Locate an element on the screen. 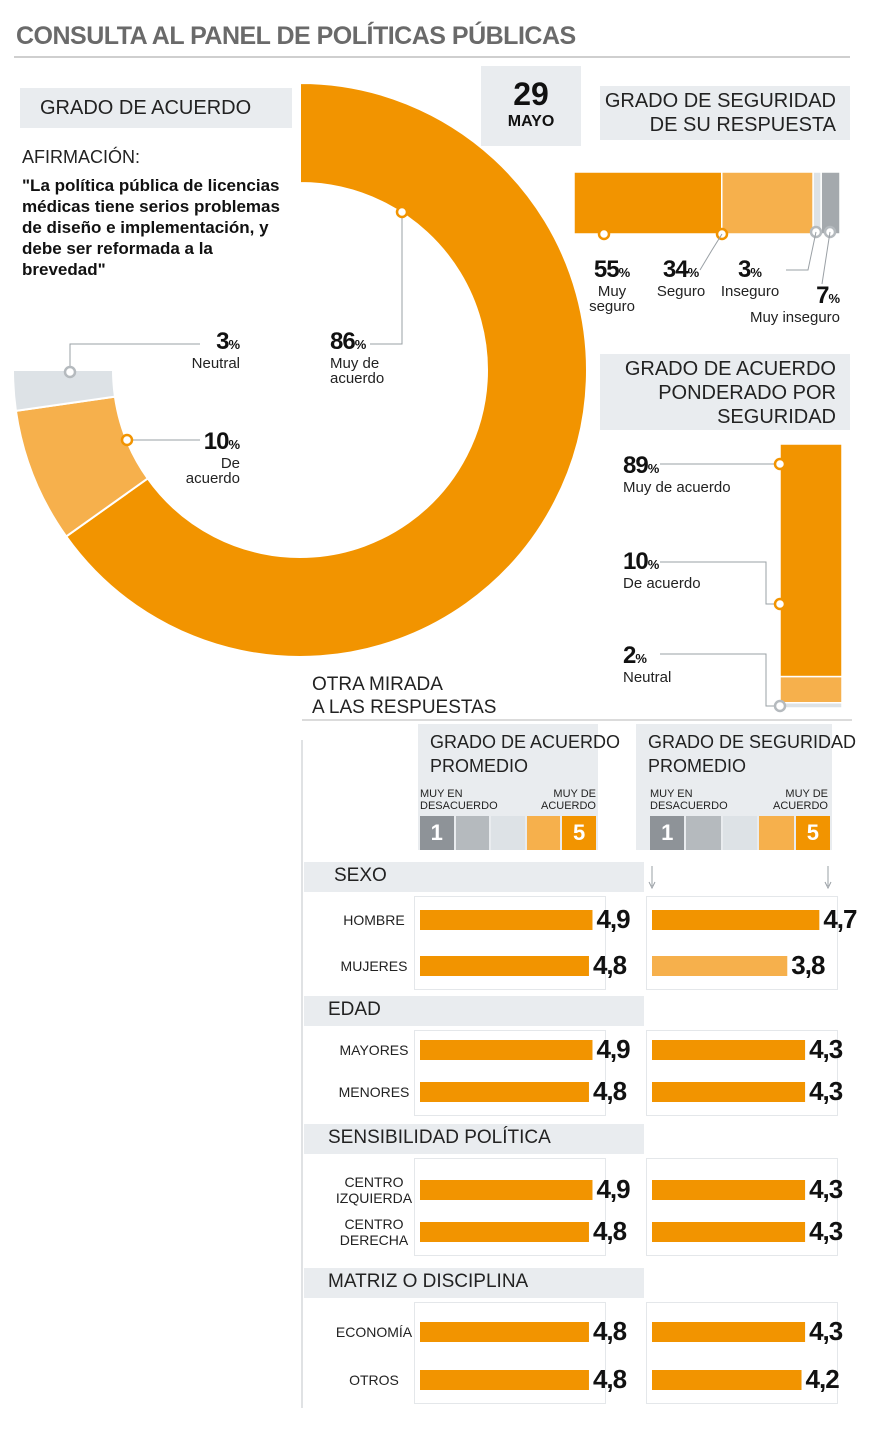  donut-name-neutral: Neutral is located at coordinates (215, 363).